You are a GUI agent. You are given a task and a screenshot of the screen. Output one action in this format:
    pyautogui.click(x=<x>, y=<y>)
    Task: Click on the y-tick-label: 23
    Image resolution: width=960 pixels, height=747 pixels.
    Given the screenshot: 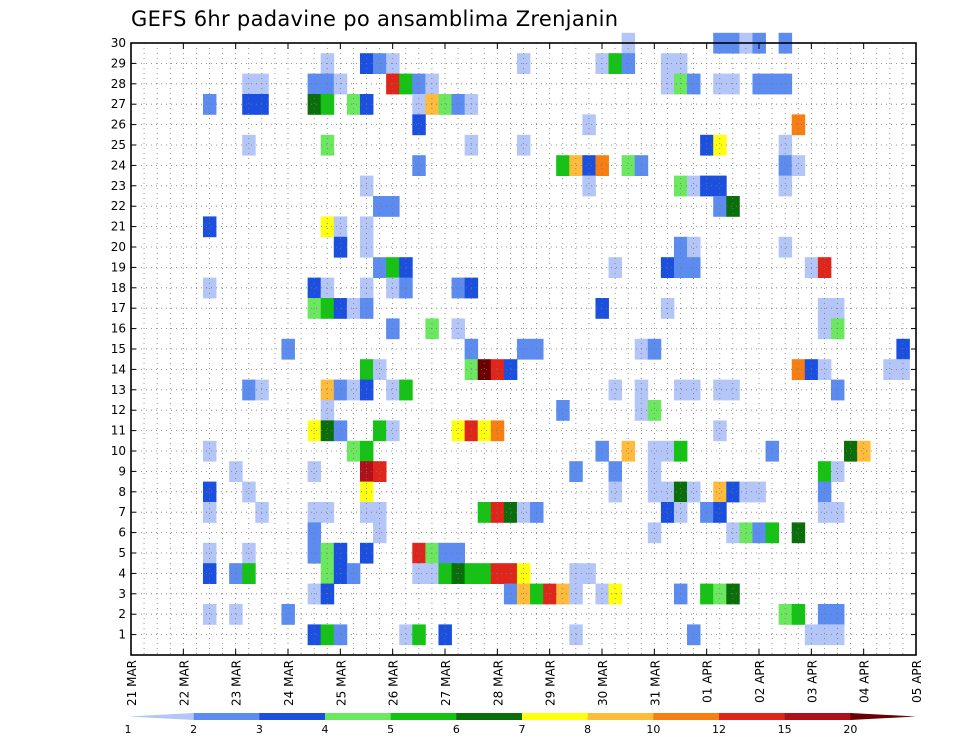 What is the action you would take?
    pyautogui.click(x=118, y=186)
    